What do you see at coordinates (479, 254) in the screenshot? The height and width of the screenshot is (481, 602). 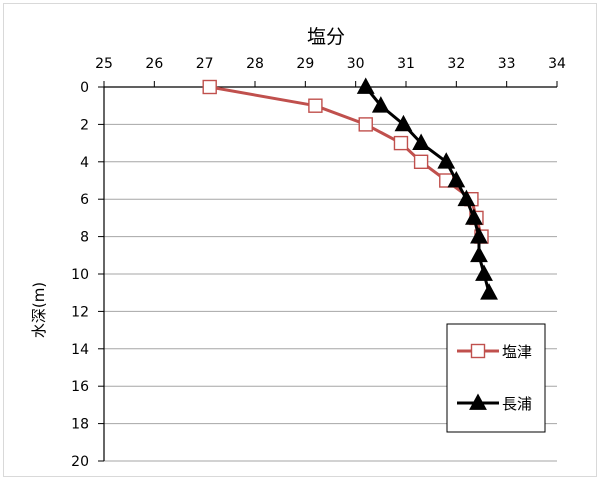 I see `data-point-長浦-9` at bounding box center [479, 254].